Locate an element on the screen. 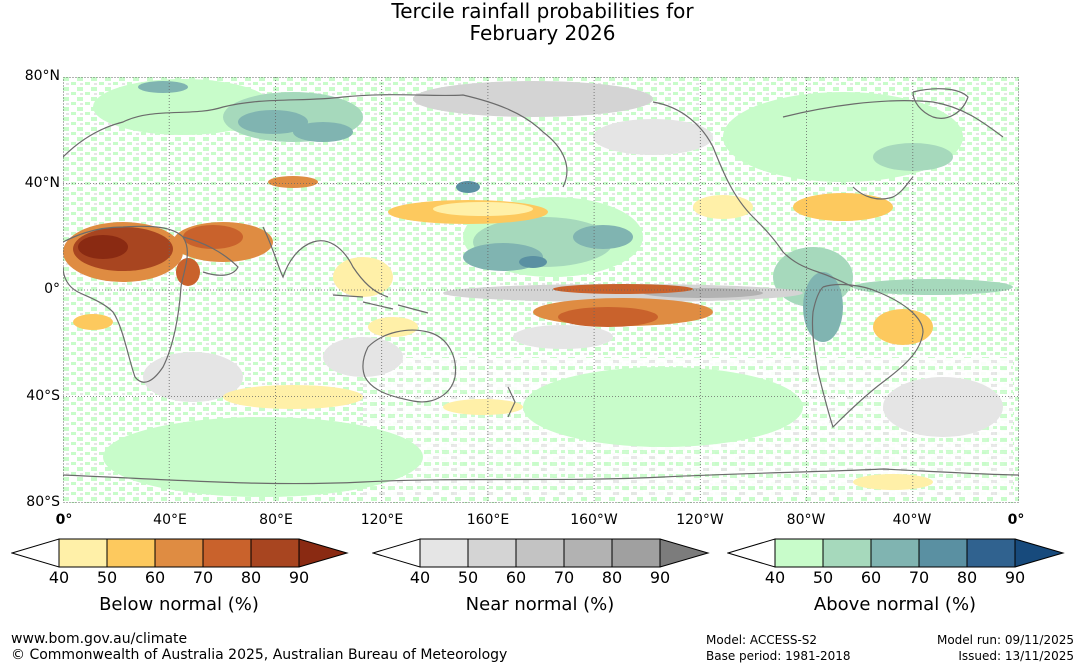 The height and width of the screenshot is (667, 1085). near-tick-80: 80 is located at coordinates (612, 577).